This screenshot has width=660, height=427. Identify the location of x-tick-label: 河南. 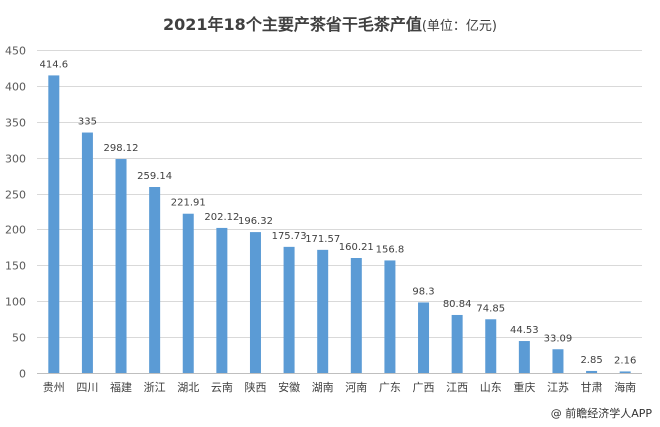
(356, 387).